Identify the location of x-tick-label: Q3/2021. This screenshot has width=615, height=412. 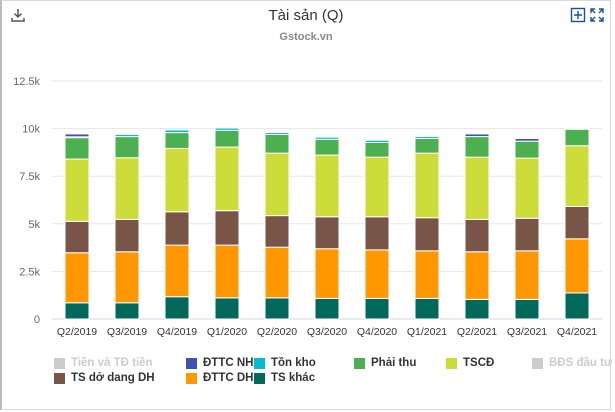
(527, 332).